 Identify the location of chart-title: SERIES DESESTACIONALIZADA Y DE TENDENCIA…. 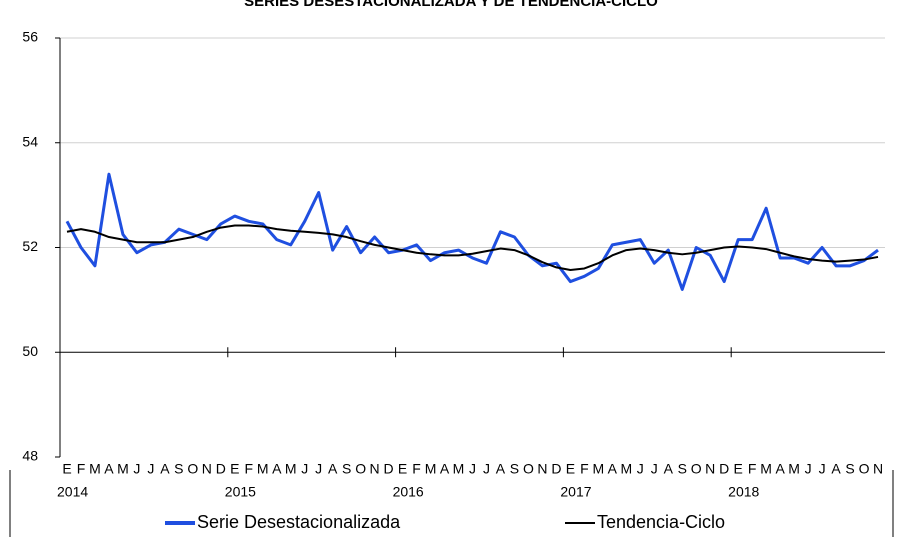
(451, 5).